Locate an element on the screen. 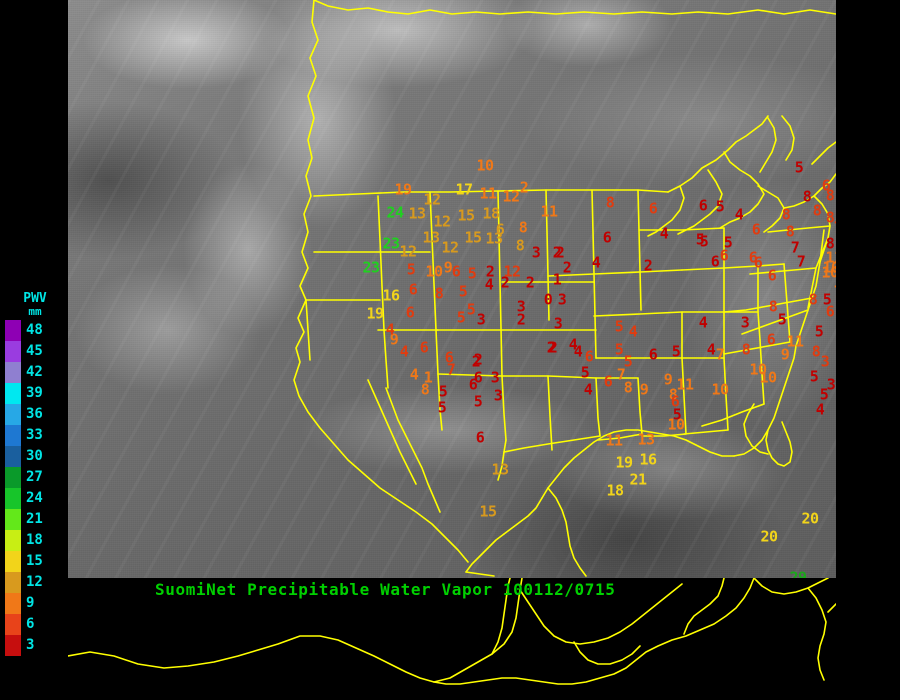  pwv-station-value: 24 is located at coordinates (395, 212).